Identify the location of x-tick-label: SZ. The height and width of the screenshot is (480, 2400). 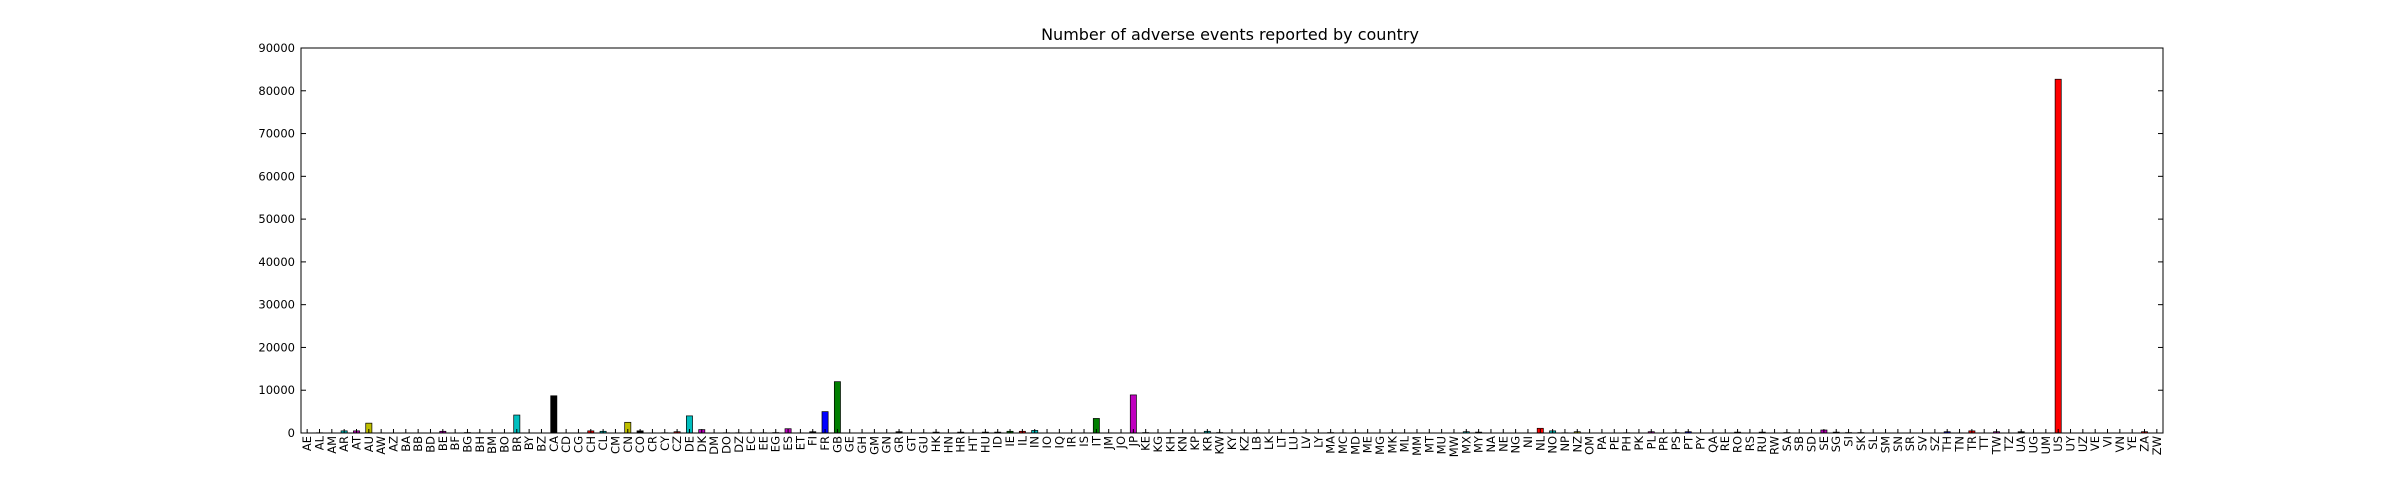
(1935, 443).